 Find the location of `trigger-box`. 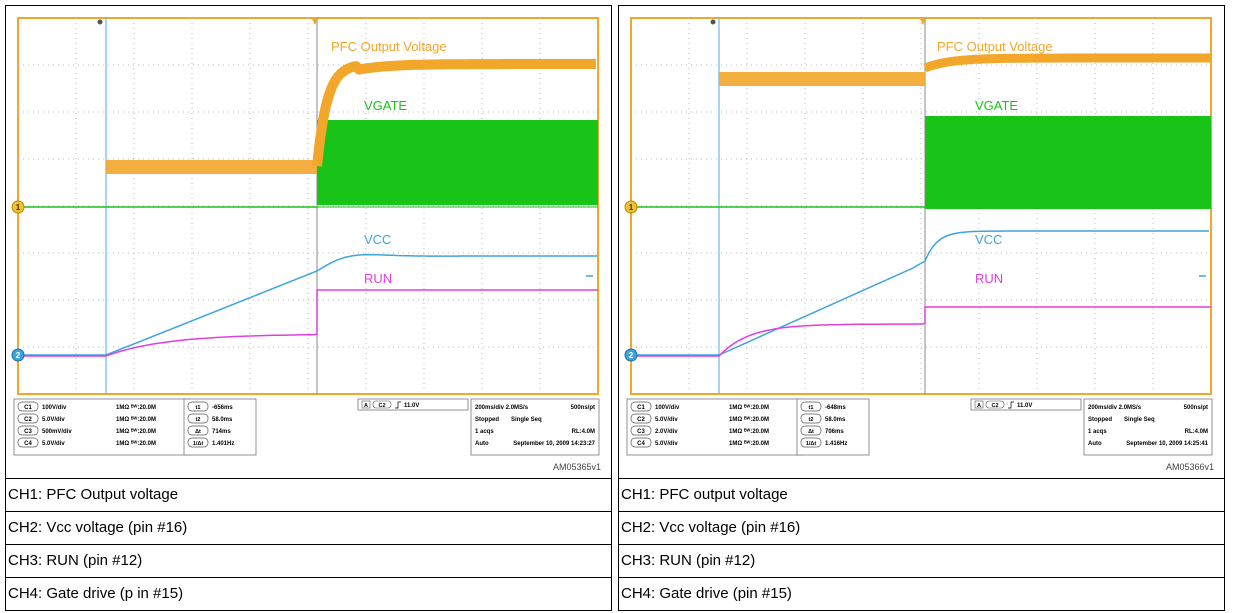

trigger-box is located at coordinates (1026, 404).